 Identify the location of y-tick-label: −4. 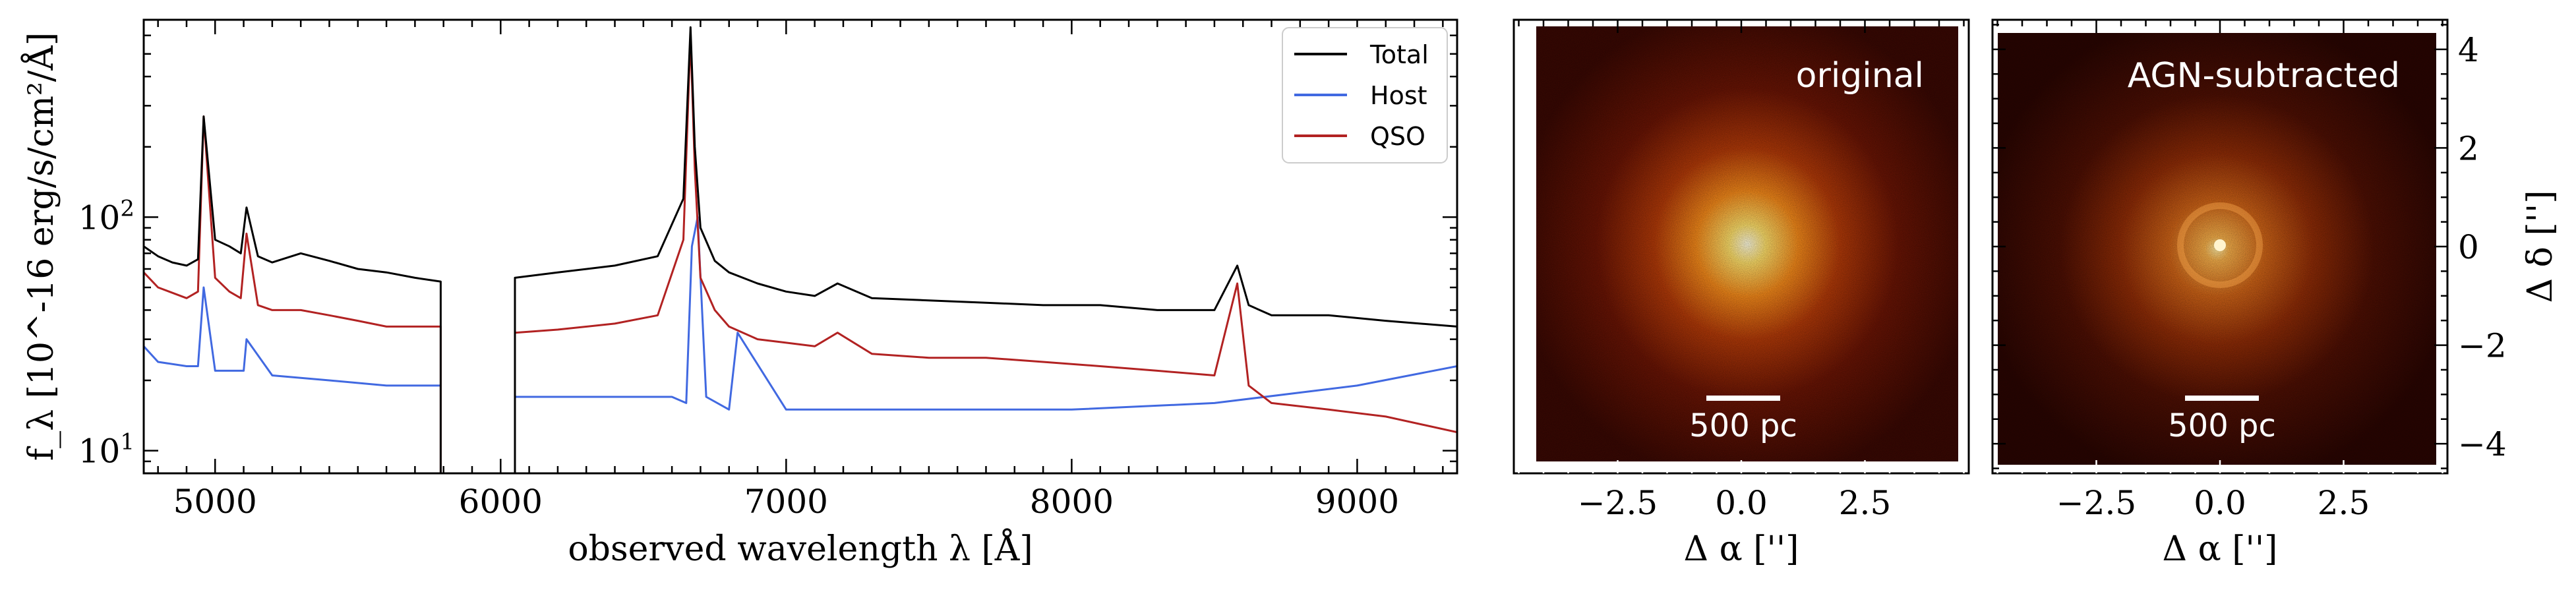
(2482, 444).